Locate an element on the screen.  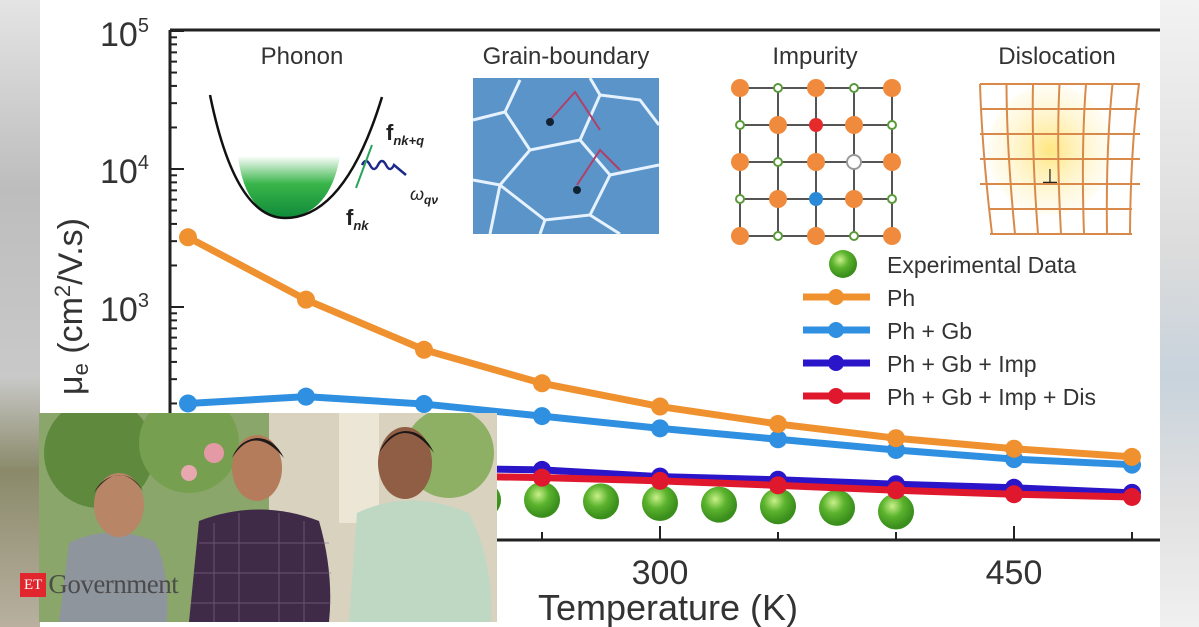
y-tick-label-1e3: 10³ is located at coordinates (124, 309).